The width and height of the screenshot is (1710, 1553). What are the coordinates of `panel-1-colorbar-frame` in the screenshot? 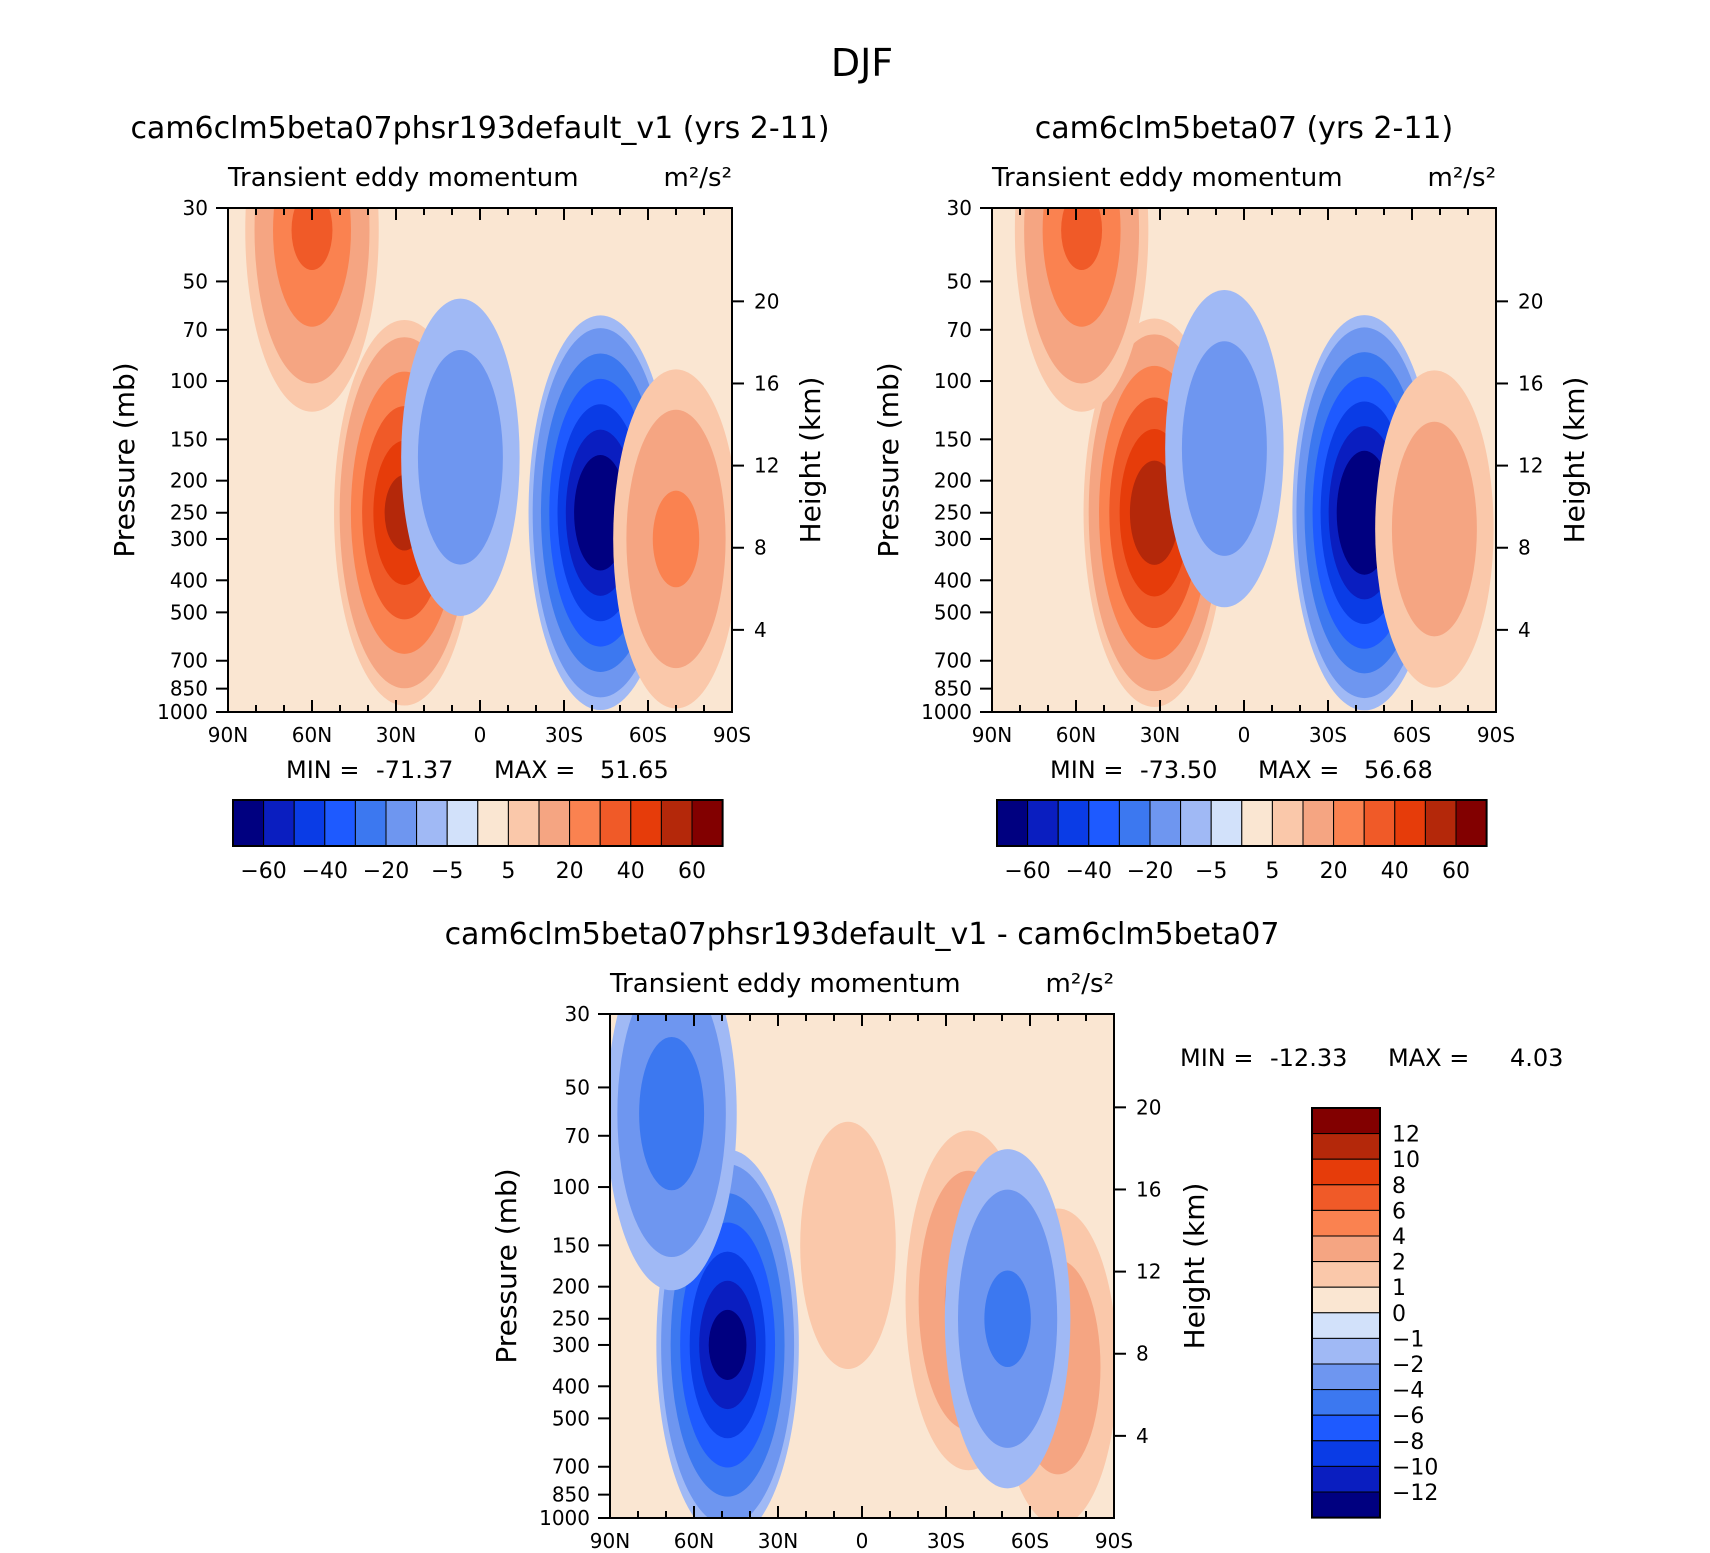 It's located at (478, 823).